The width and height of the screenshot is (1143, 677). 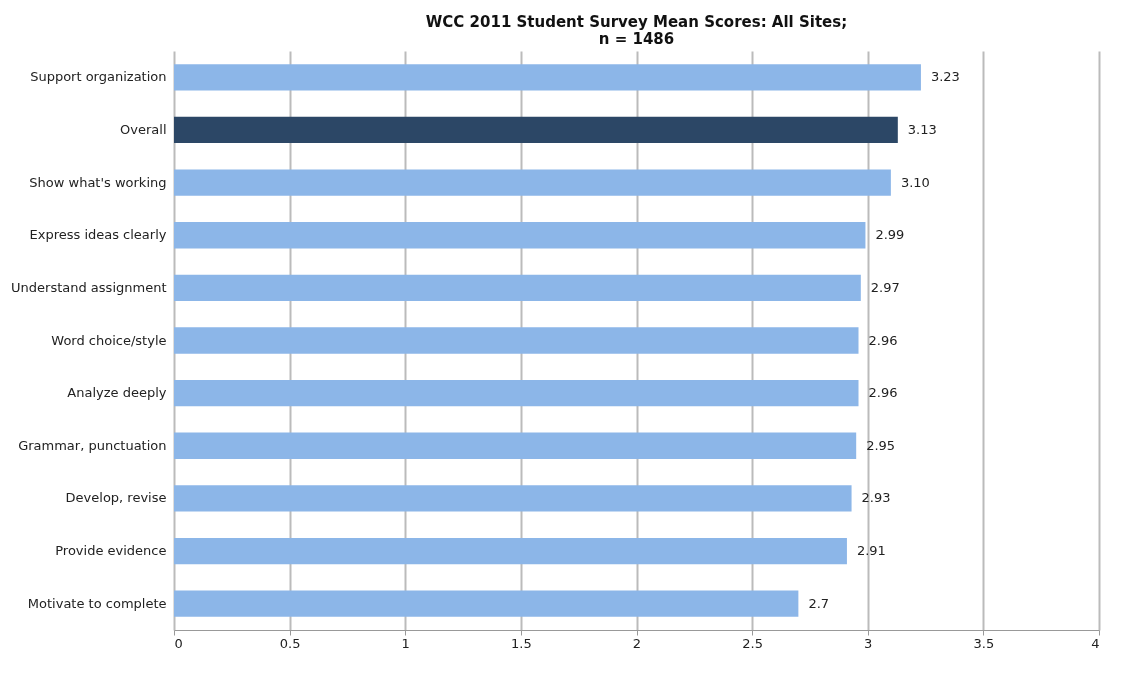 I want to click on data-label: 3.23, so click(x=945, y=77).